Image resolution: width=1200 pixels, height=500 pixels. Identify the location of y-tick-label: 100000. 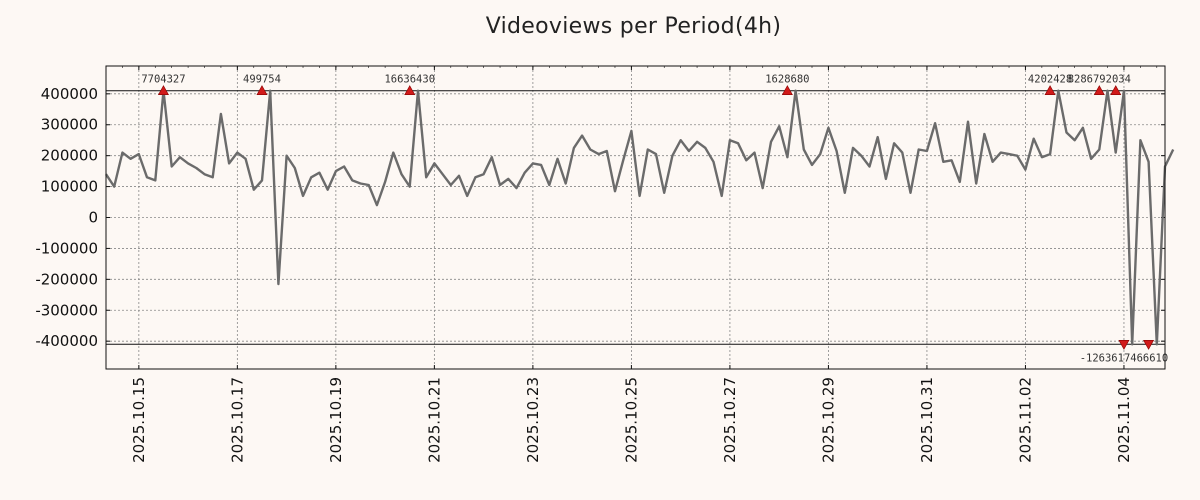
(69, 187).